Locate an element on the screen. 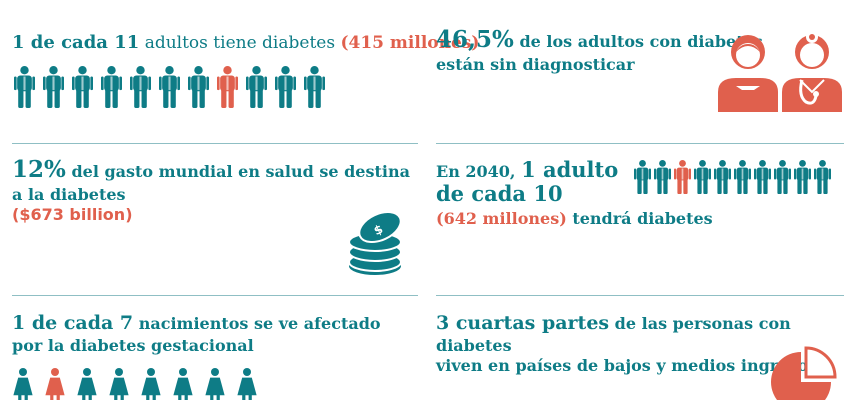 The height and width of the screenshot is (400, 856). pie-chart-icon is located at coordinates (804, 372).